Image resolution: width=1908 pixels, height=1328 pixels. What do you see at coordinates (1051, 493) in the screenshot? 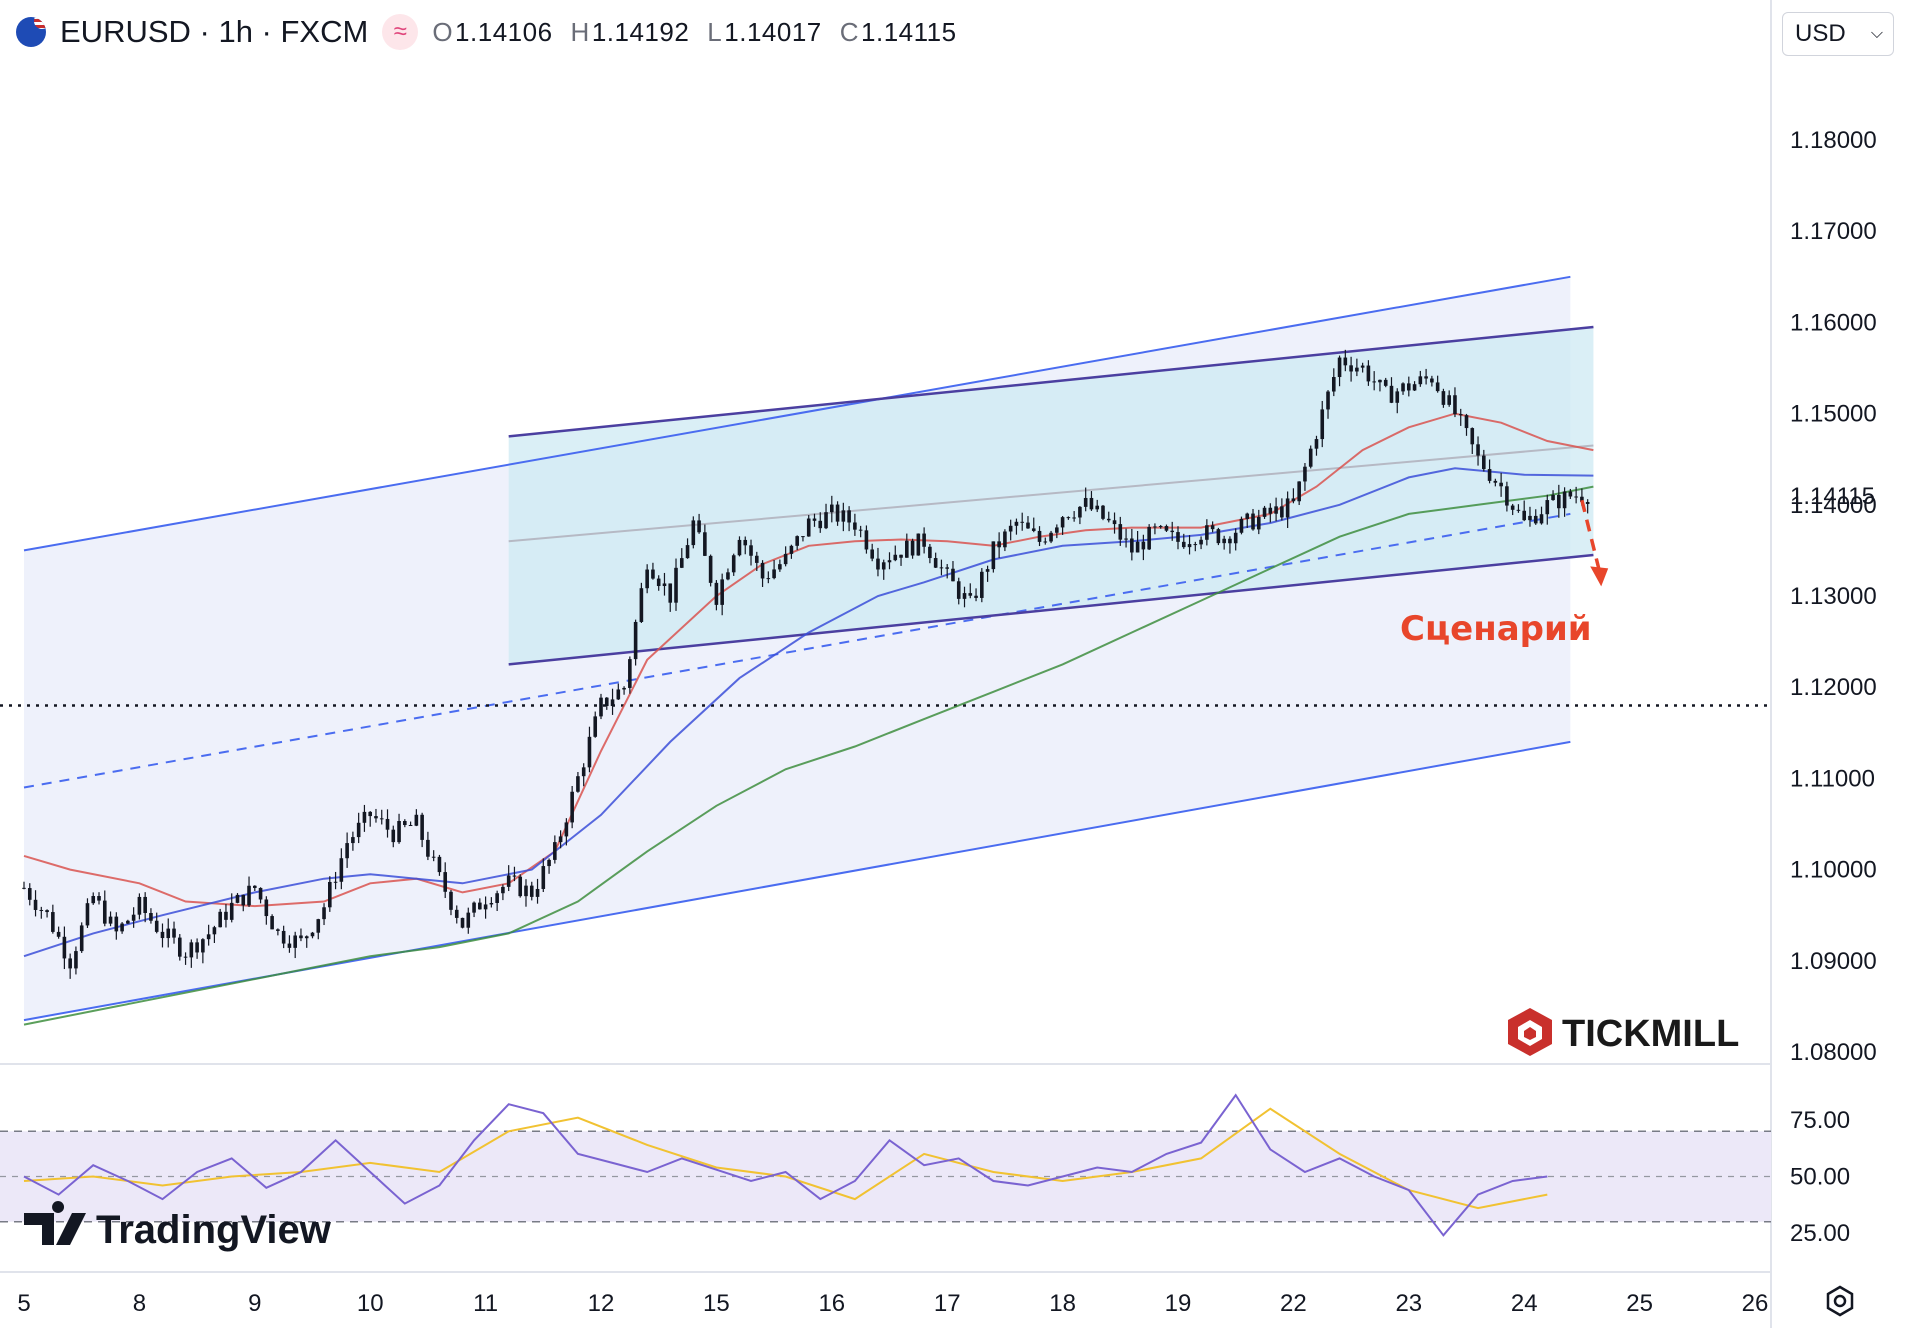
I see `inner-channel-mid-line` at bounding box center [1051, 493].